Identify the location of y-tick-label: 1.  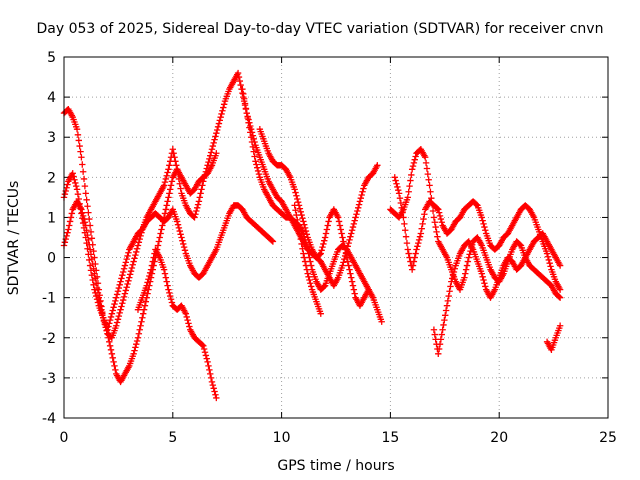
(51, 218).